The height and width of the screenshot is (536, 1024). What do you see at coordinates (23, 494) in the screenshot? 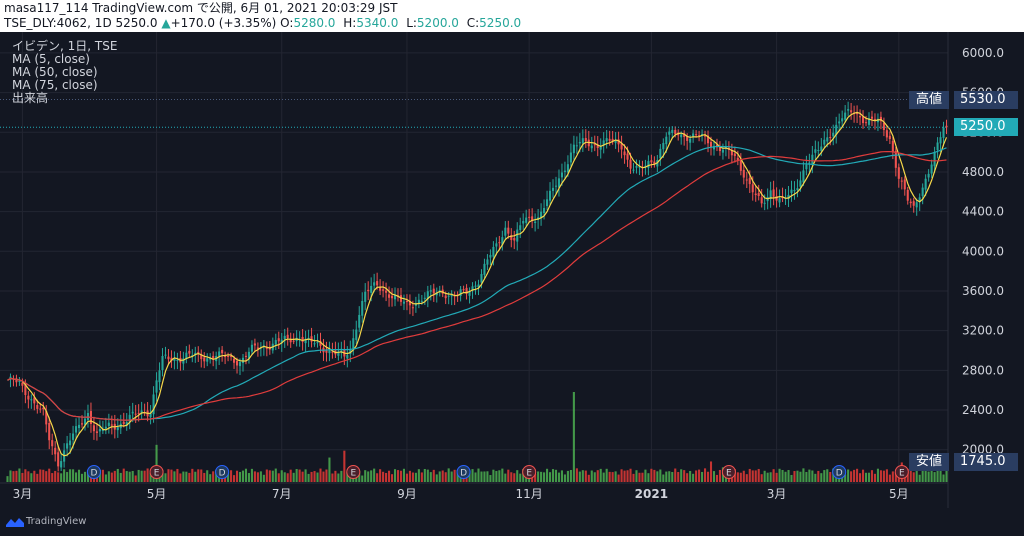
I see `x-tick-label: 3月` at bounding box center [23, 494].